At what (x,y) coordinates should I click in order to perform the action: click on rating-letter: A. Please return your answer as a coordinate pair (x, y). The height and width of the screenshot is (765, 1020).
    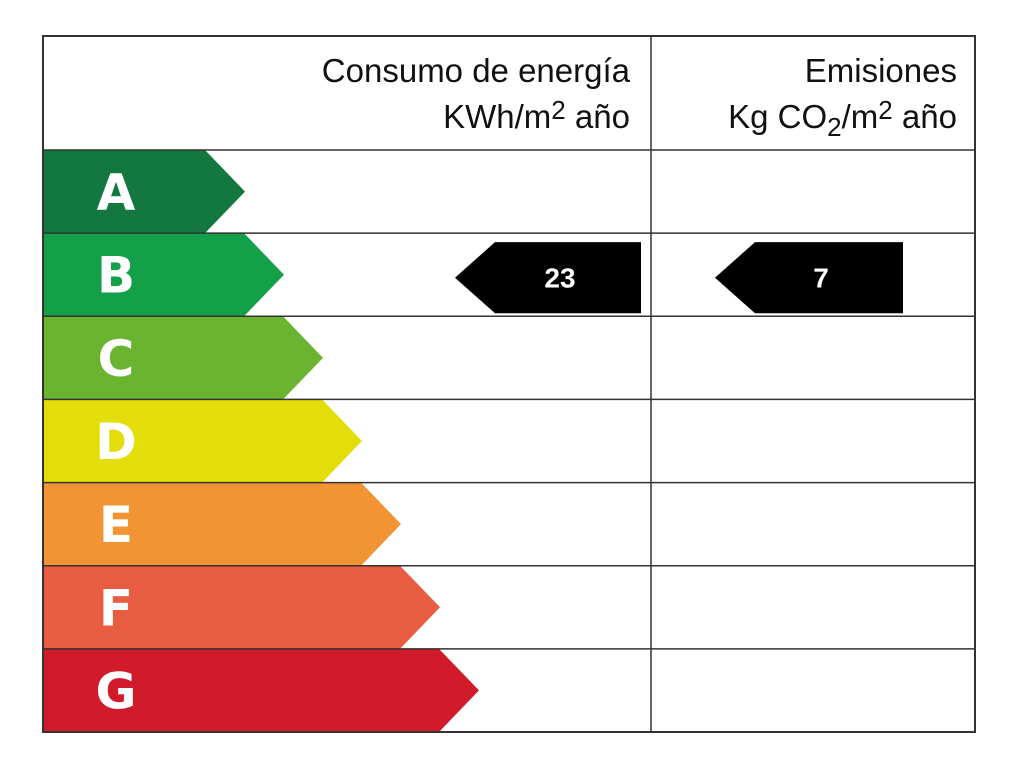
    Looking at the image, I should click on (116, 193).